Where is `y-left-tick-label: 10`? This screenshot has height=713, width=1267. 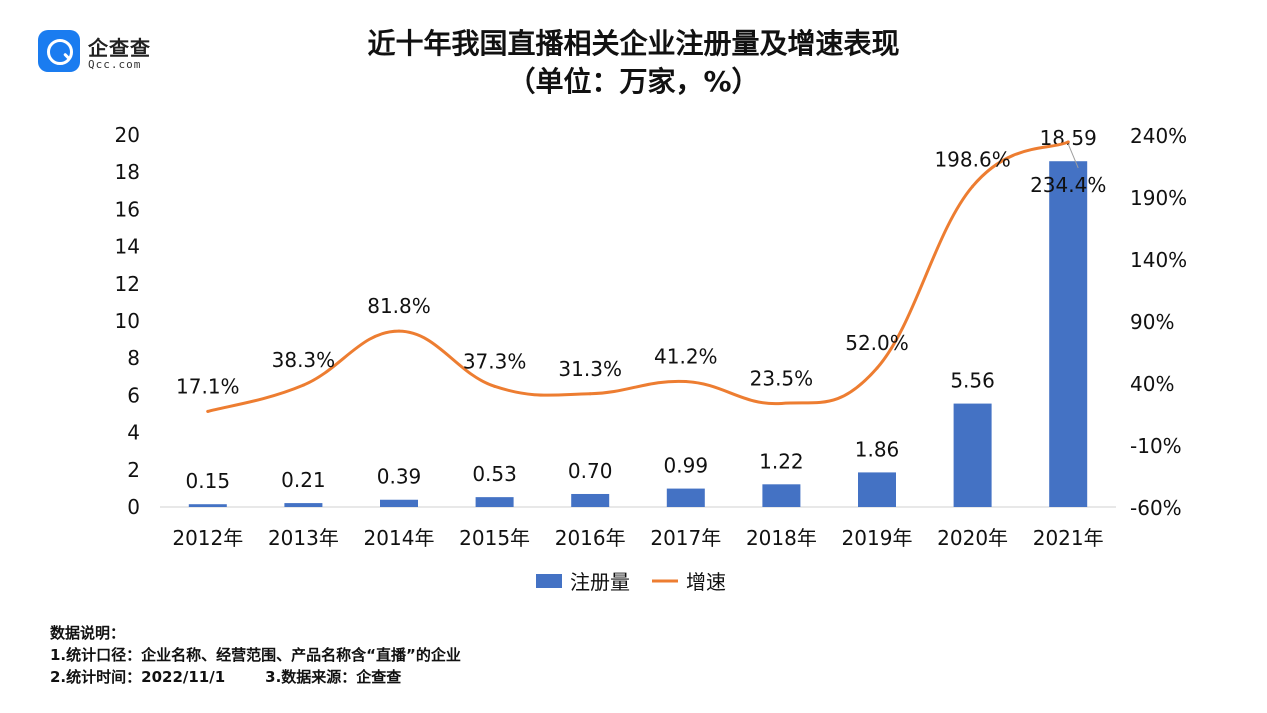 y-left-tick-label: 10 is located at coordinates (127, 321).